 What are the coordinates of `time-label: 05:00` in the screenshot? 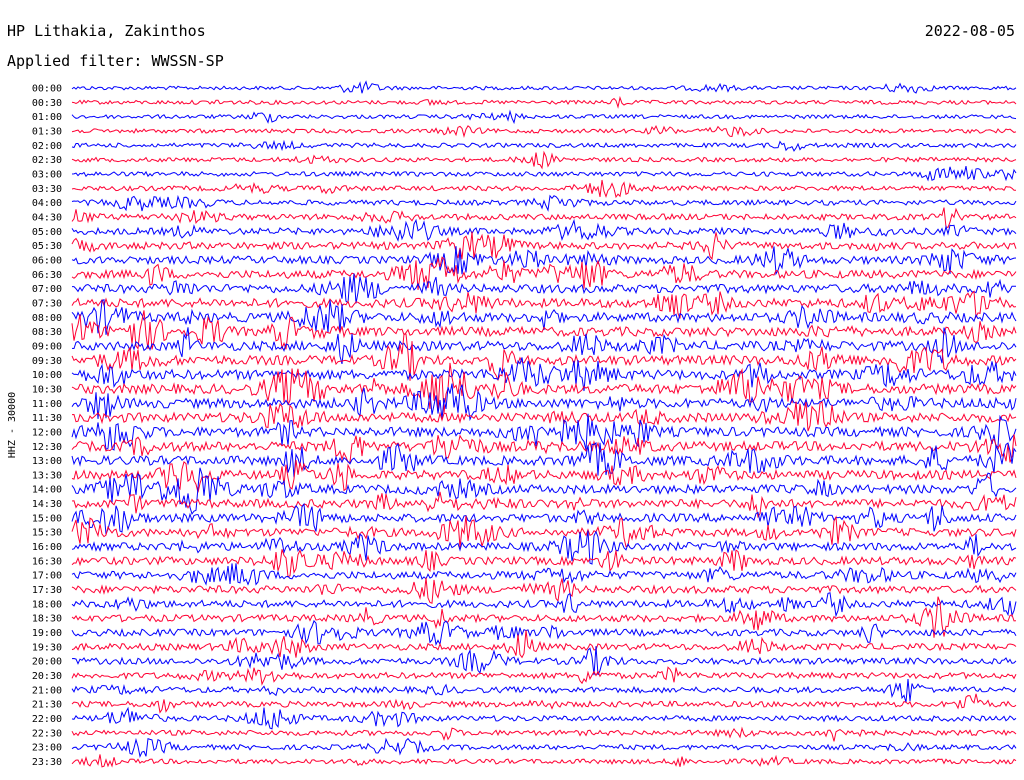 It's located at (47, 232).